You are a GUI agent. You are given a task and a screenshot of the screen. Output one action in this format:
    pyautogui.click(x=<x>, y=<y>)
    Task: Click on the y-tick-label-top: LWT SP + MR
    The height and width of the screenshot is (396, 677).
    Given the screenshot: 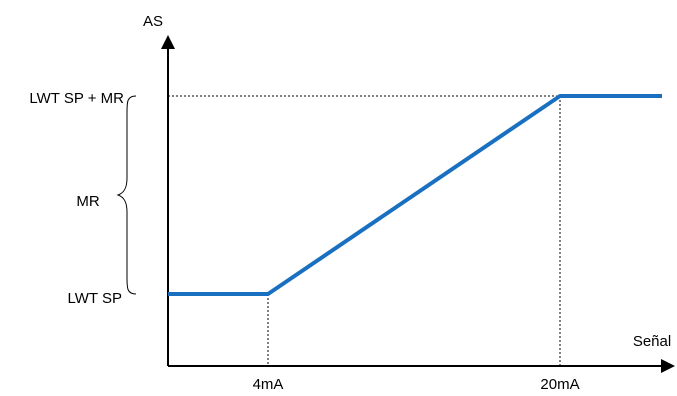 What is the action you would take?
    pyautogui.click(x=76, y=98)
    